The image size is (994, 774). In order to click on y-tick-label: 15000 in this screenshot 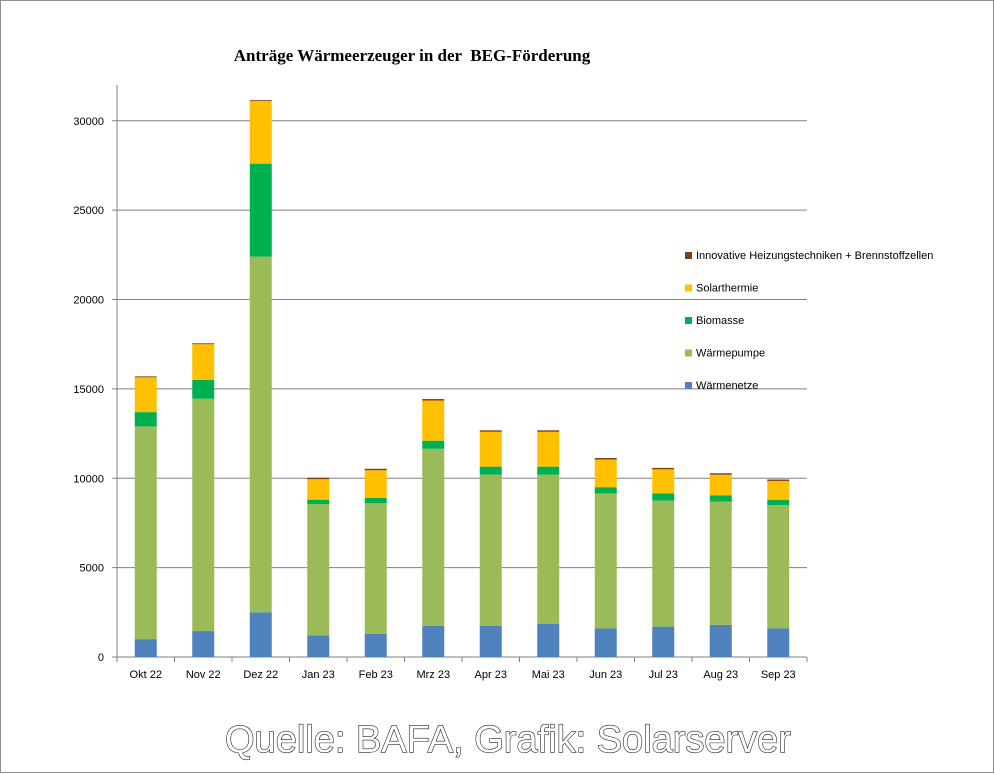, I will do `click(88, 390)`.